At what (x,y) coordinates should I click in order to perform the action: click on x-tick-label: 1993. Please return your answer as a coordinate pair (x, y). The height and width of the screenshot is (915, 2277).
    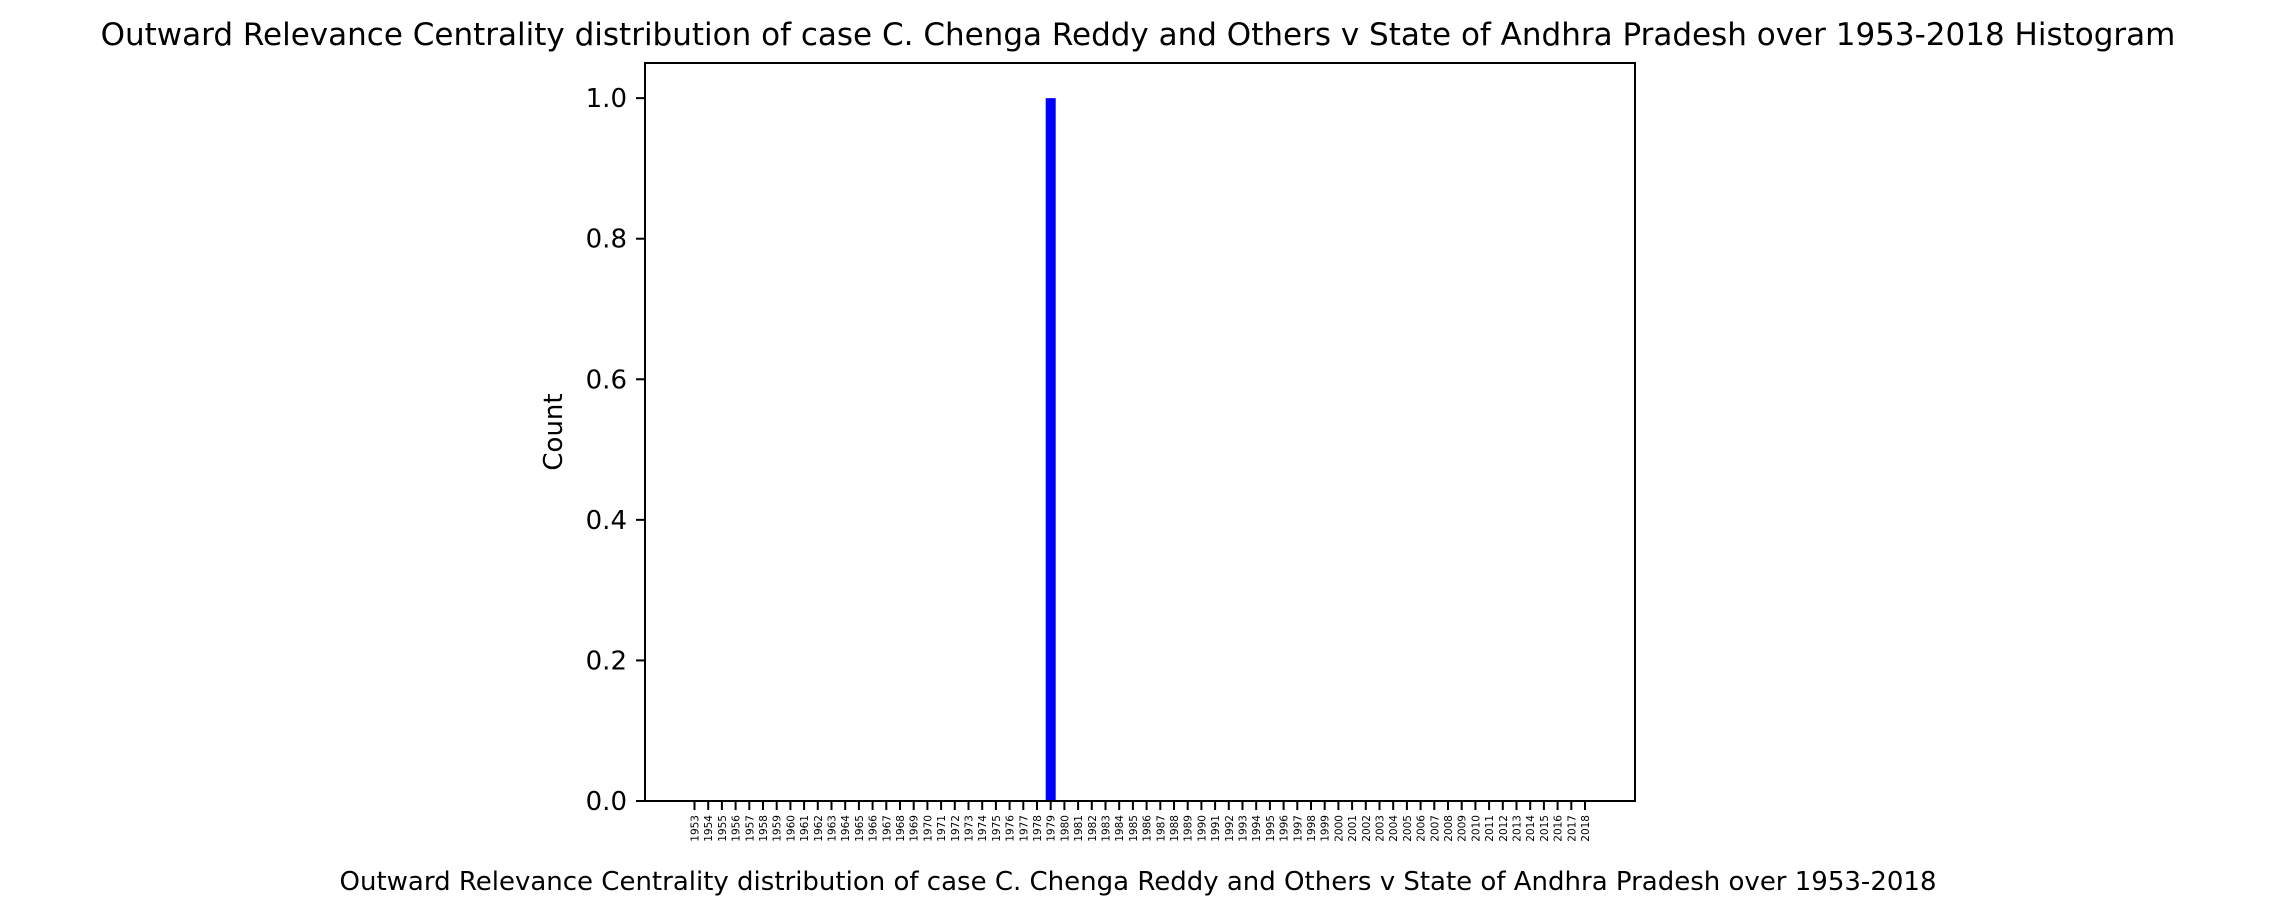
    Looking at the image, I should click on (1244, 828).